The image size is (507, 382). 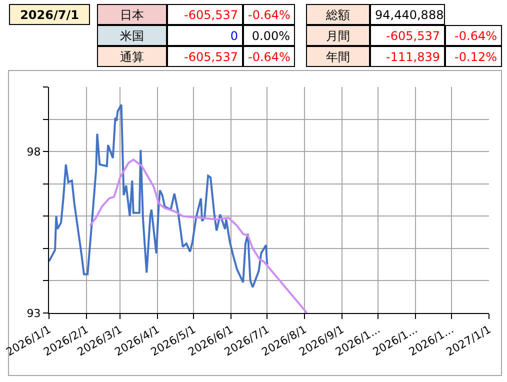 What do you see at coordinates (132, 14) in the screenshot?
I see `text: 日本` at bounding box center [132, 14].